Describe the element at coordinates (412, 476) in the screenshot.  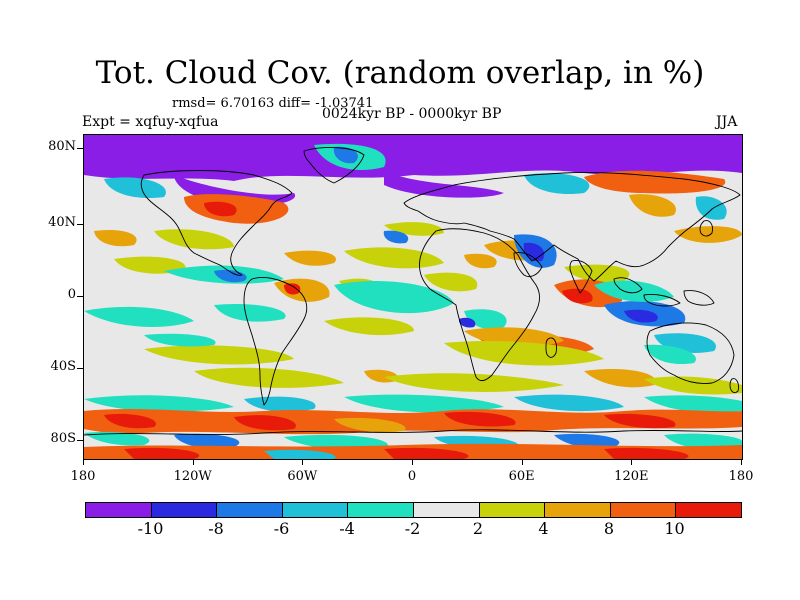
I see `lon-label: 0` at that location.